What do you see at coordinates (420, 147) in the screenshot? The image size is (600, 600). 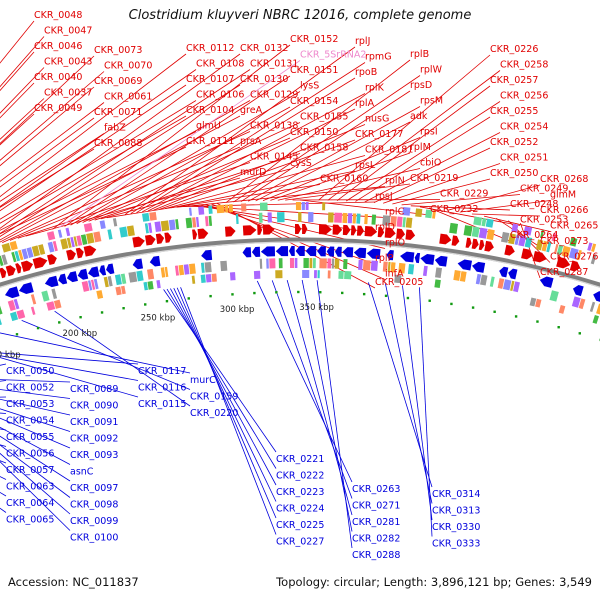 I see `gene-label: rplM` at bounding box center [420, 147].